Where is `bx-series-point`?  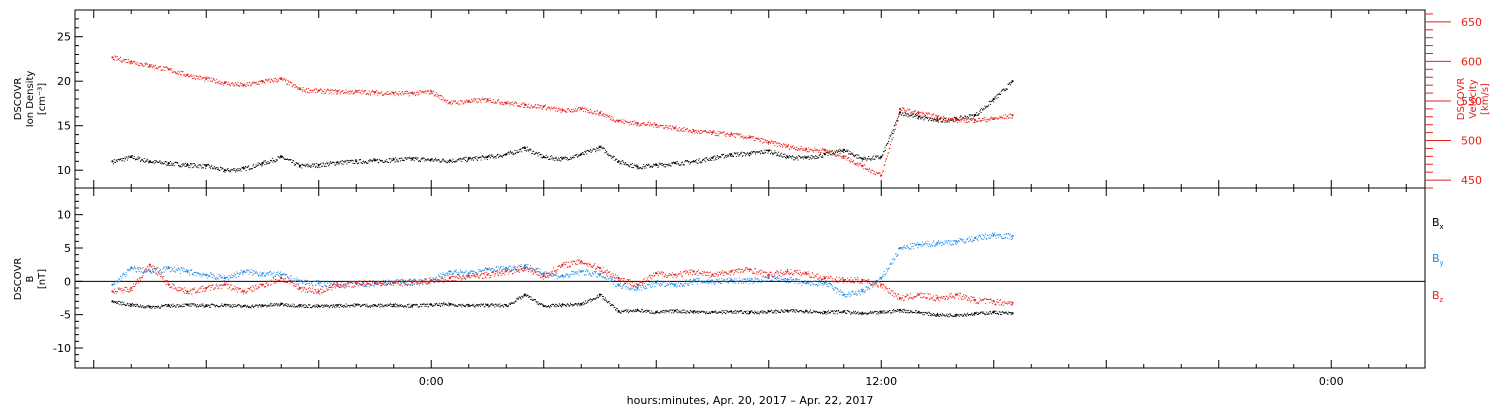 bx-series-point is located at coordinates (862, 313).